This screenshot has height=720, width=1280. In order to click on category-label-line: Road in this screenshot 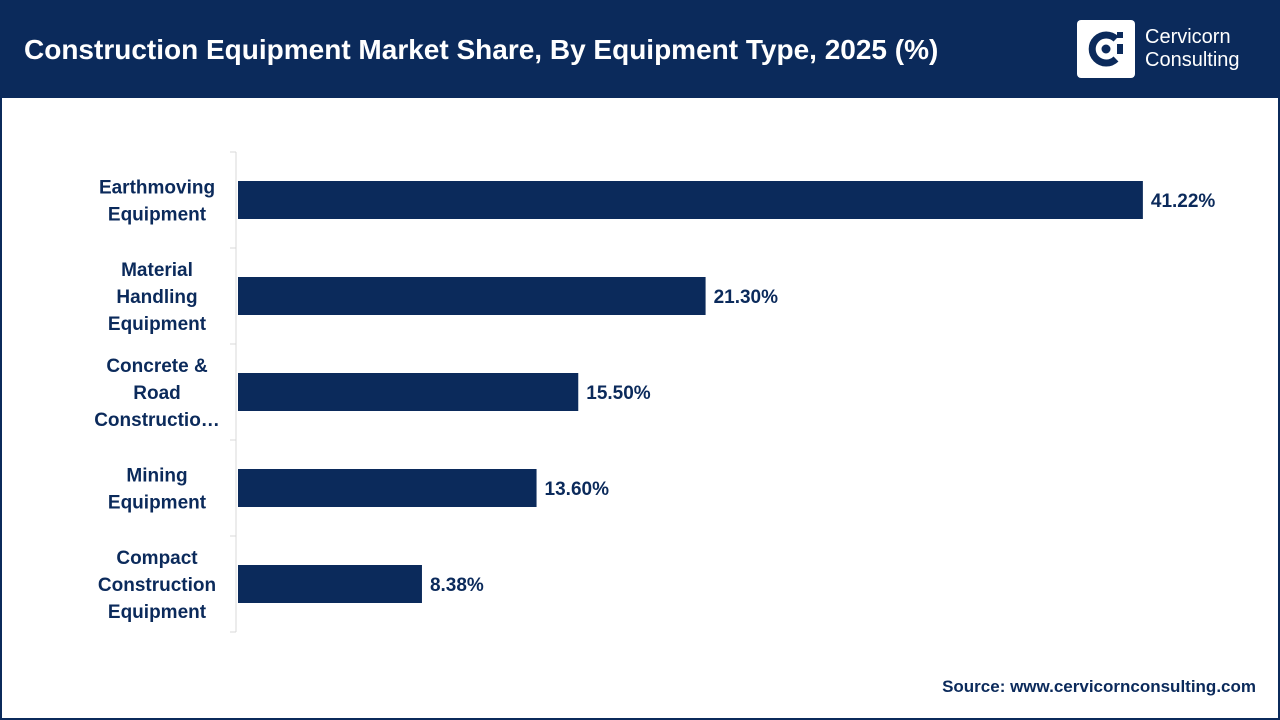, I will do `click(157, 393)`.